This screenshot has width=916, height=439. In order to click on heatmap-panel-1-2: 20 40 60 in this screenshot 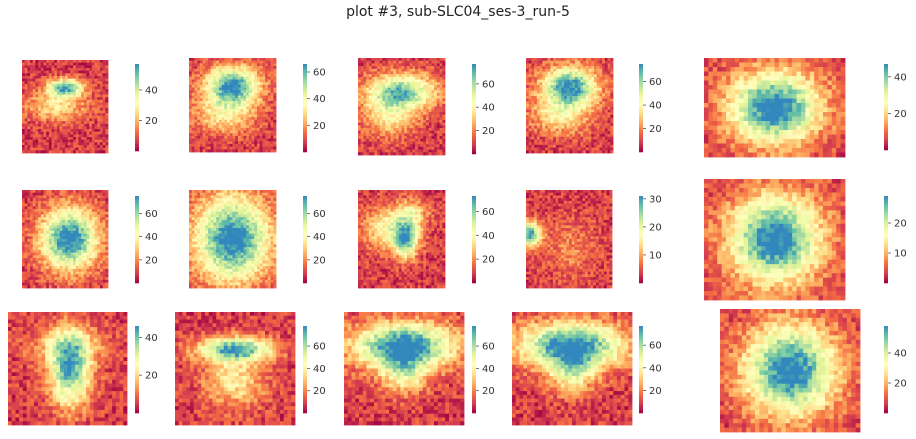, I will do `click(257, 105)`.